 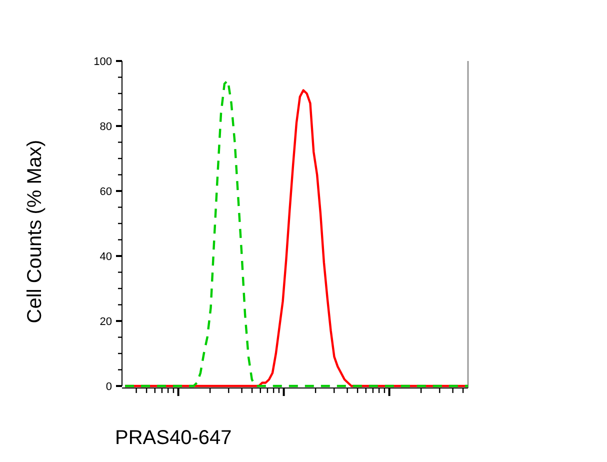 I want to click on y-tick-label: 40, so click(x=106, y=256).